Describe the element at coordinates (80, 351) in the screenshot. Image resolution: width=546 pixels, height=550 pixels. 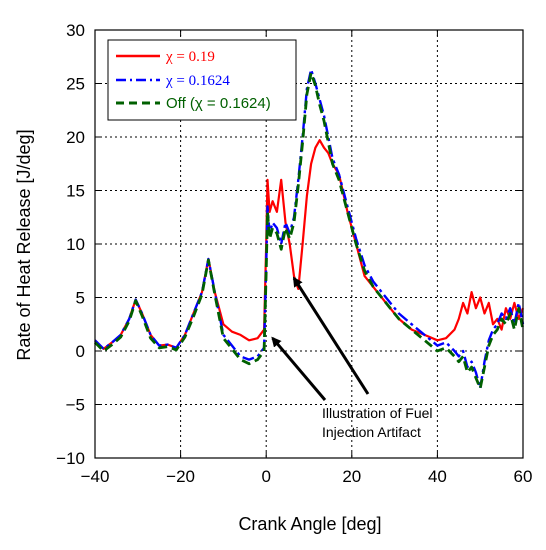
I see `y-tick-label: 0` at that location.